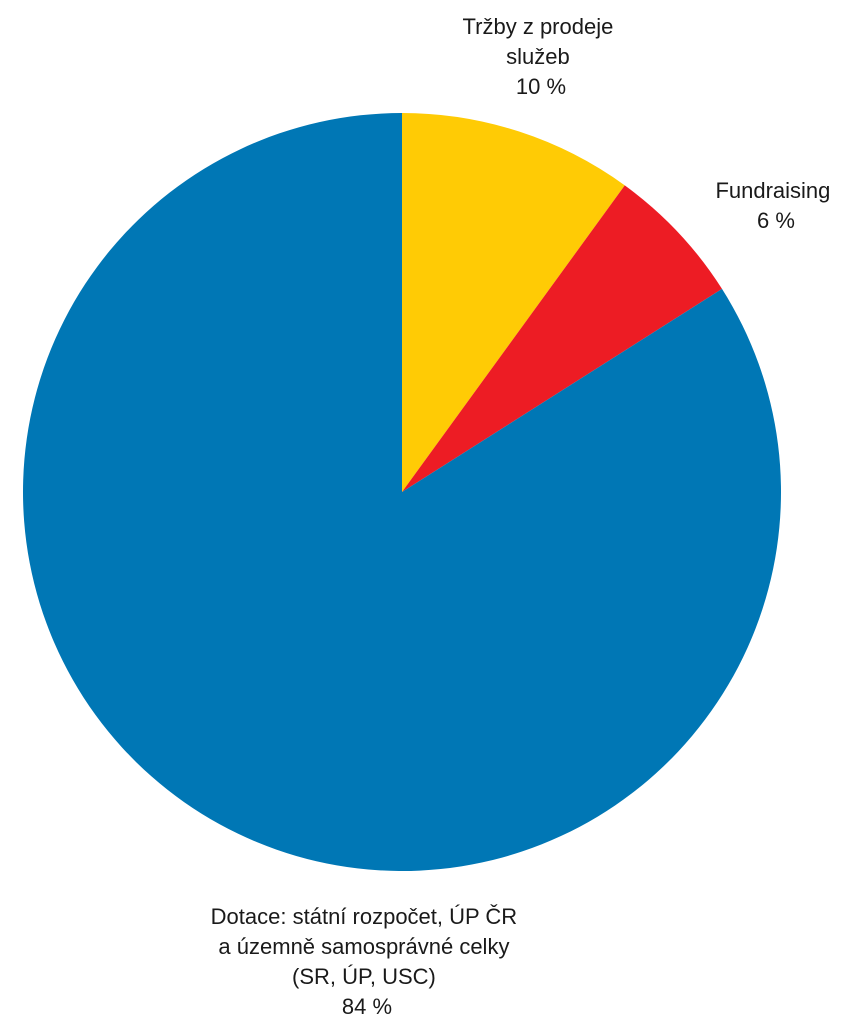 This screenshot has height=1019, width=842. I want to click on slice-label-trzby: Tržby z prodeje služeb 10 %, so click(541, 56).